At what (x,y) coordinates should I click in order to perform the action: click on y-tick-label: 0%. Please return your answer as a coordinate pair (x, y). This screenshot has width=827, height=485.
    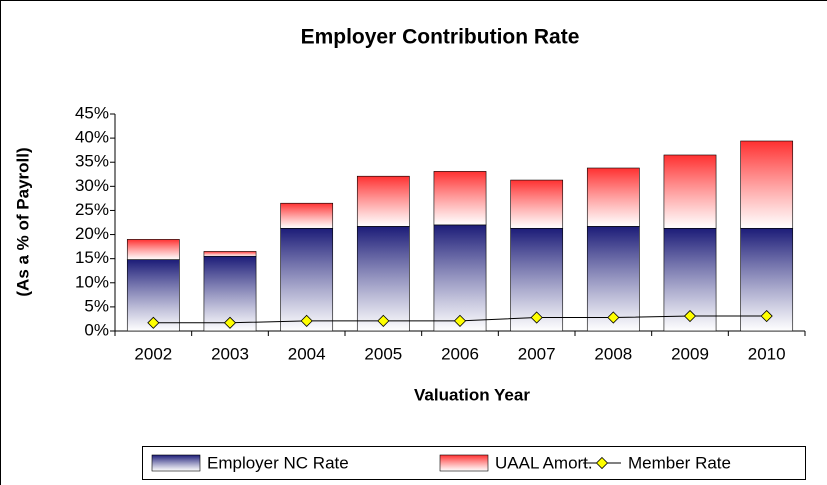
    Looking at the image, I should click on (96, 329).